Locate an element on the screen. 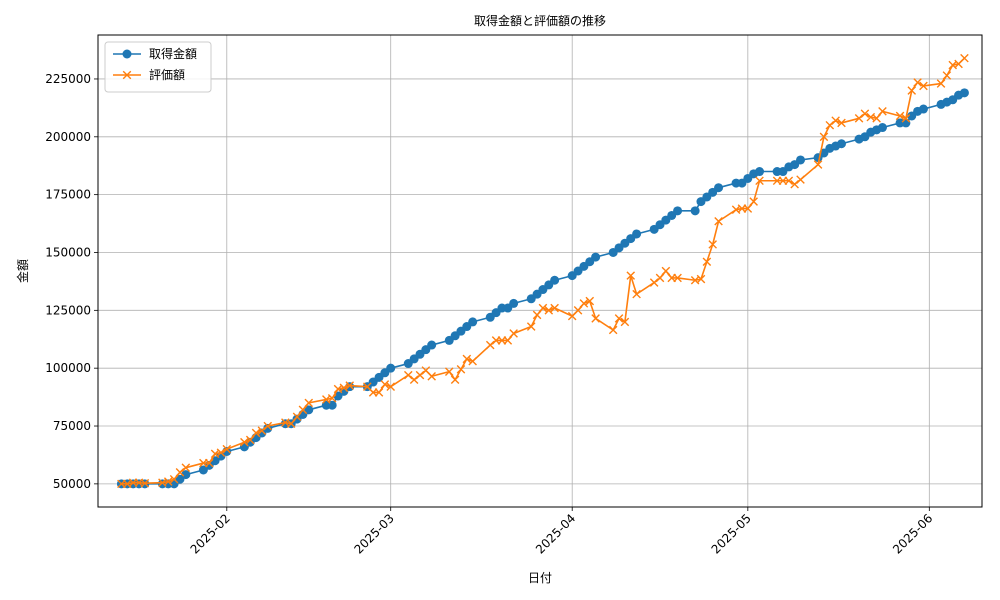 Image resolution: width=1000 pixels, height=600 pixels. x-tick-label: 2025-06 is located at coordinates (912, 533).